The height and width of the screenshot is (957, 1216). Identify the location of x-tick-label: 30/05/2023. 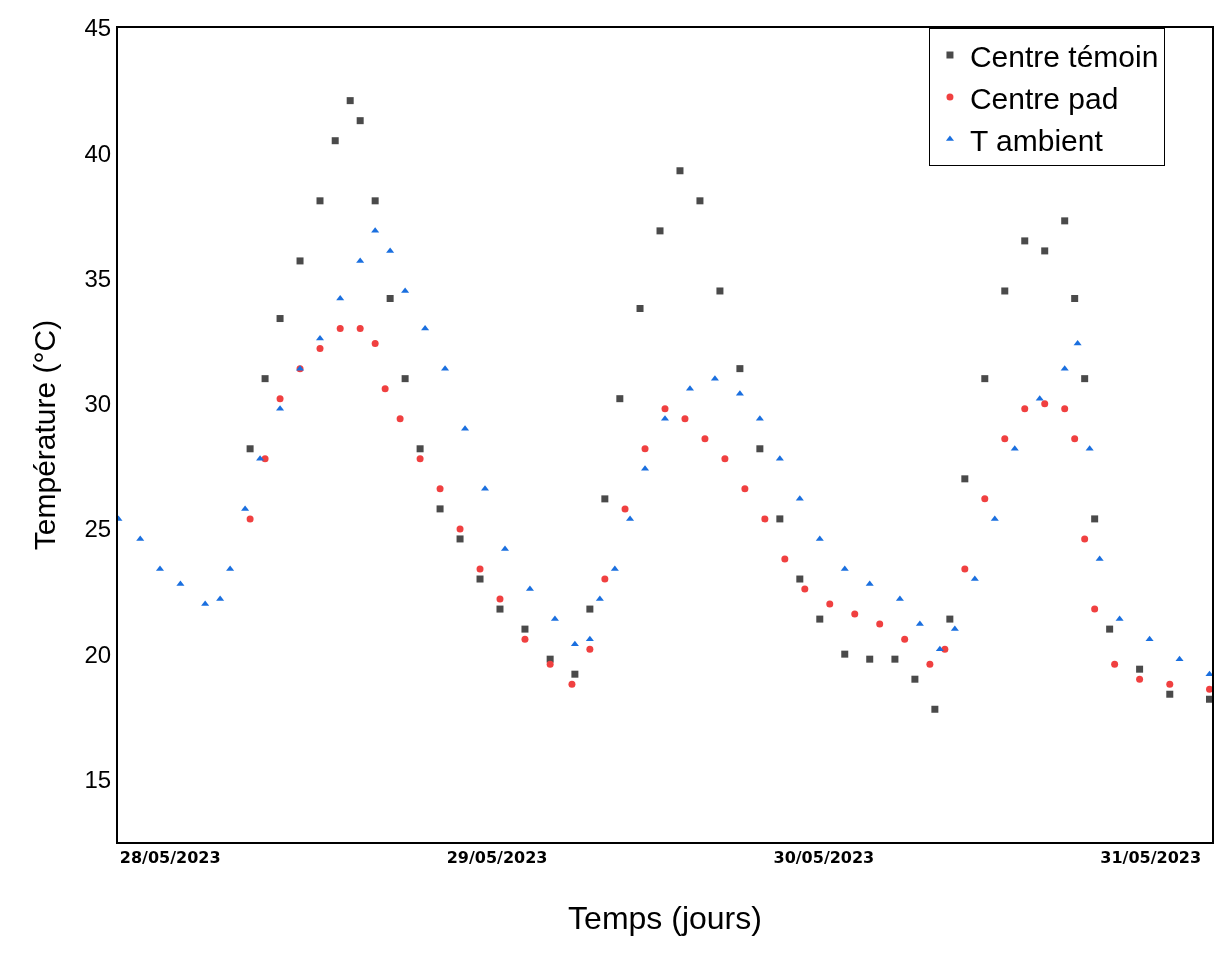
(824, 858).